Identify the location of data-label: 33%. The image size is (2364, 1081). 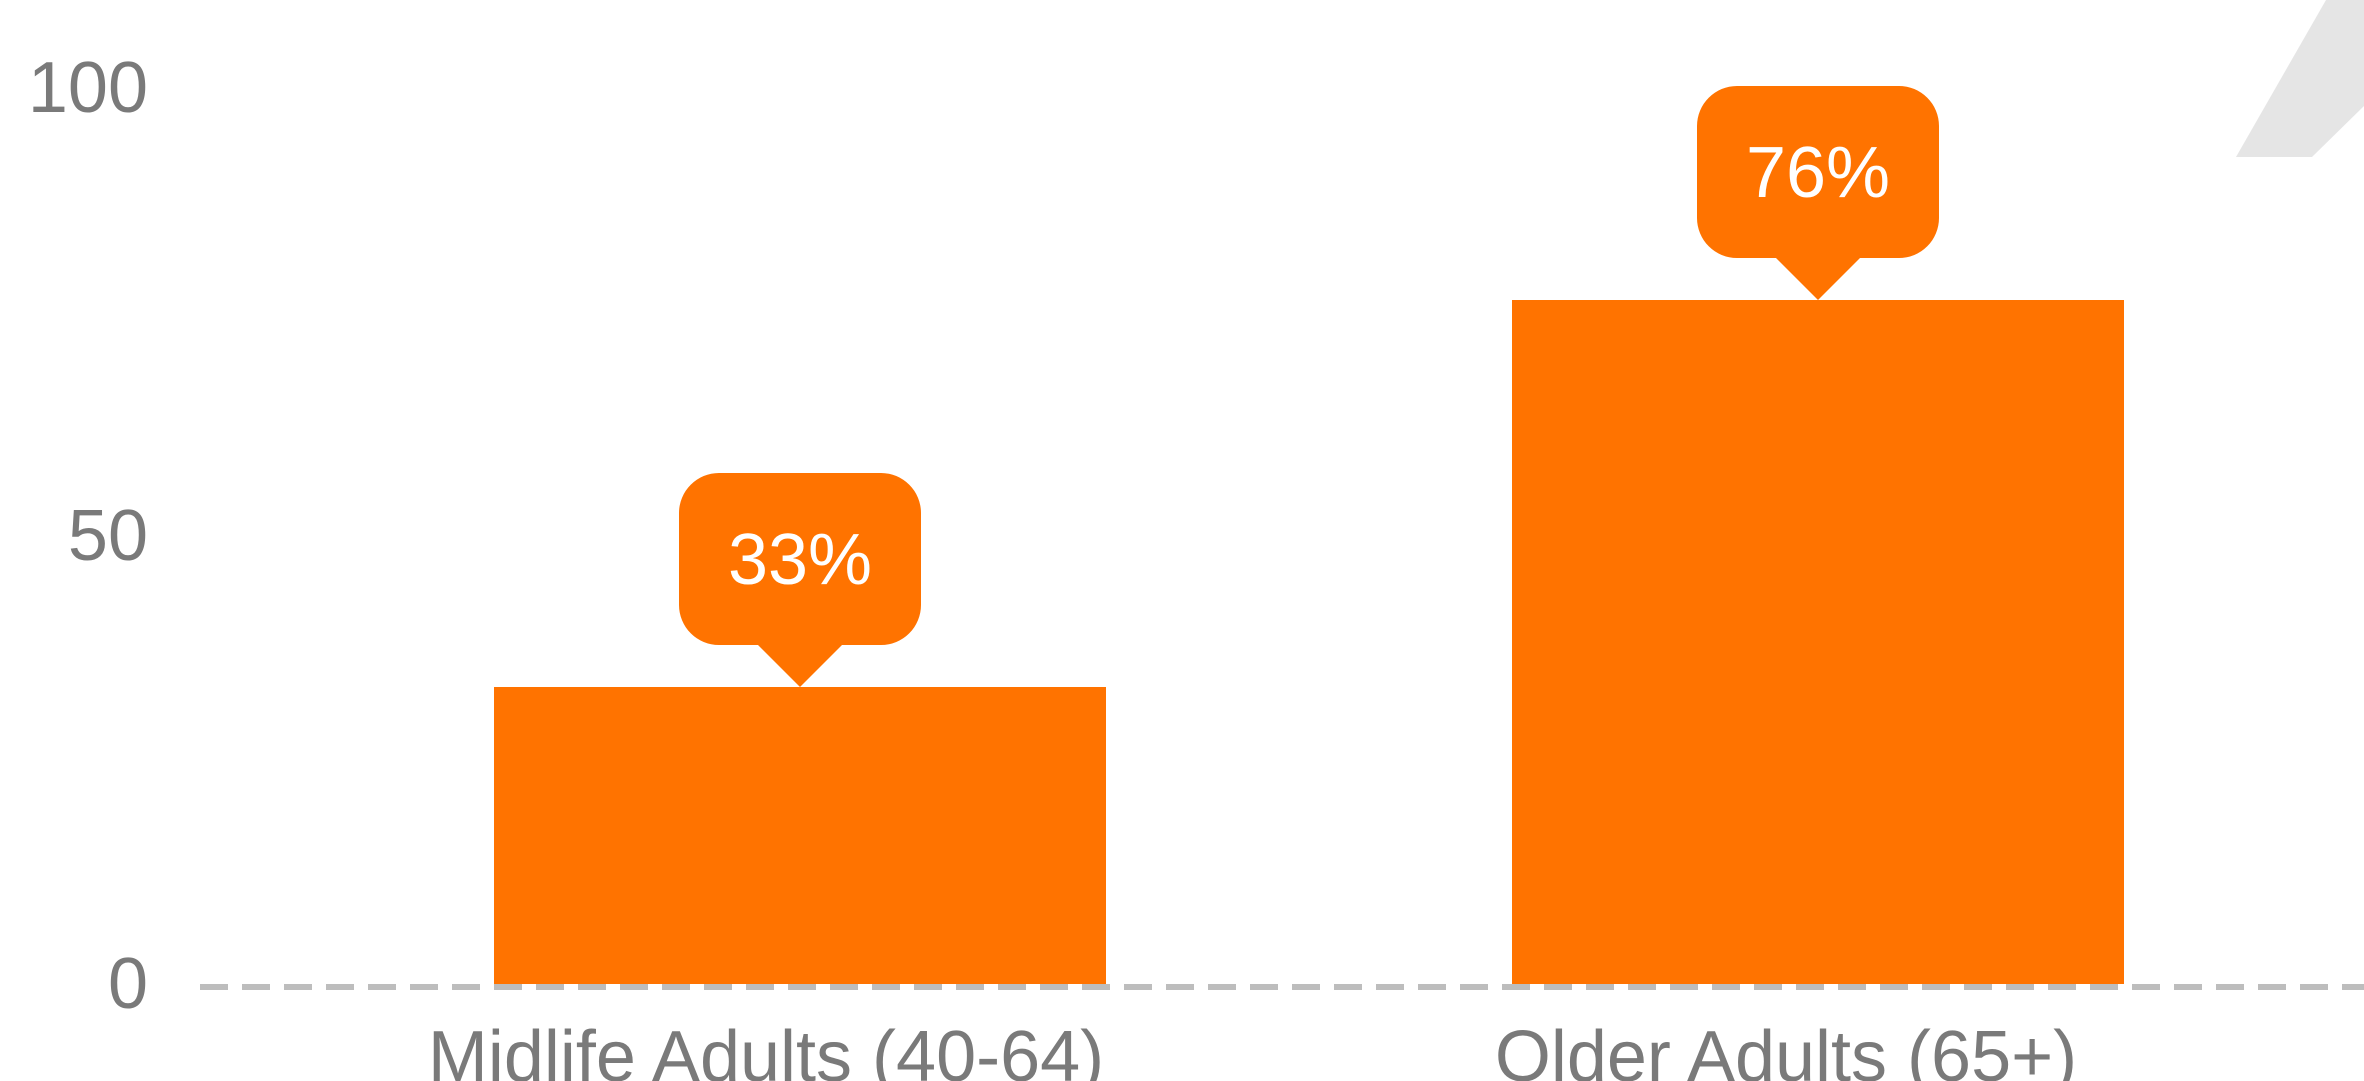
(800, 560).